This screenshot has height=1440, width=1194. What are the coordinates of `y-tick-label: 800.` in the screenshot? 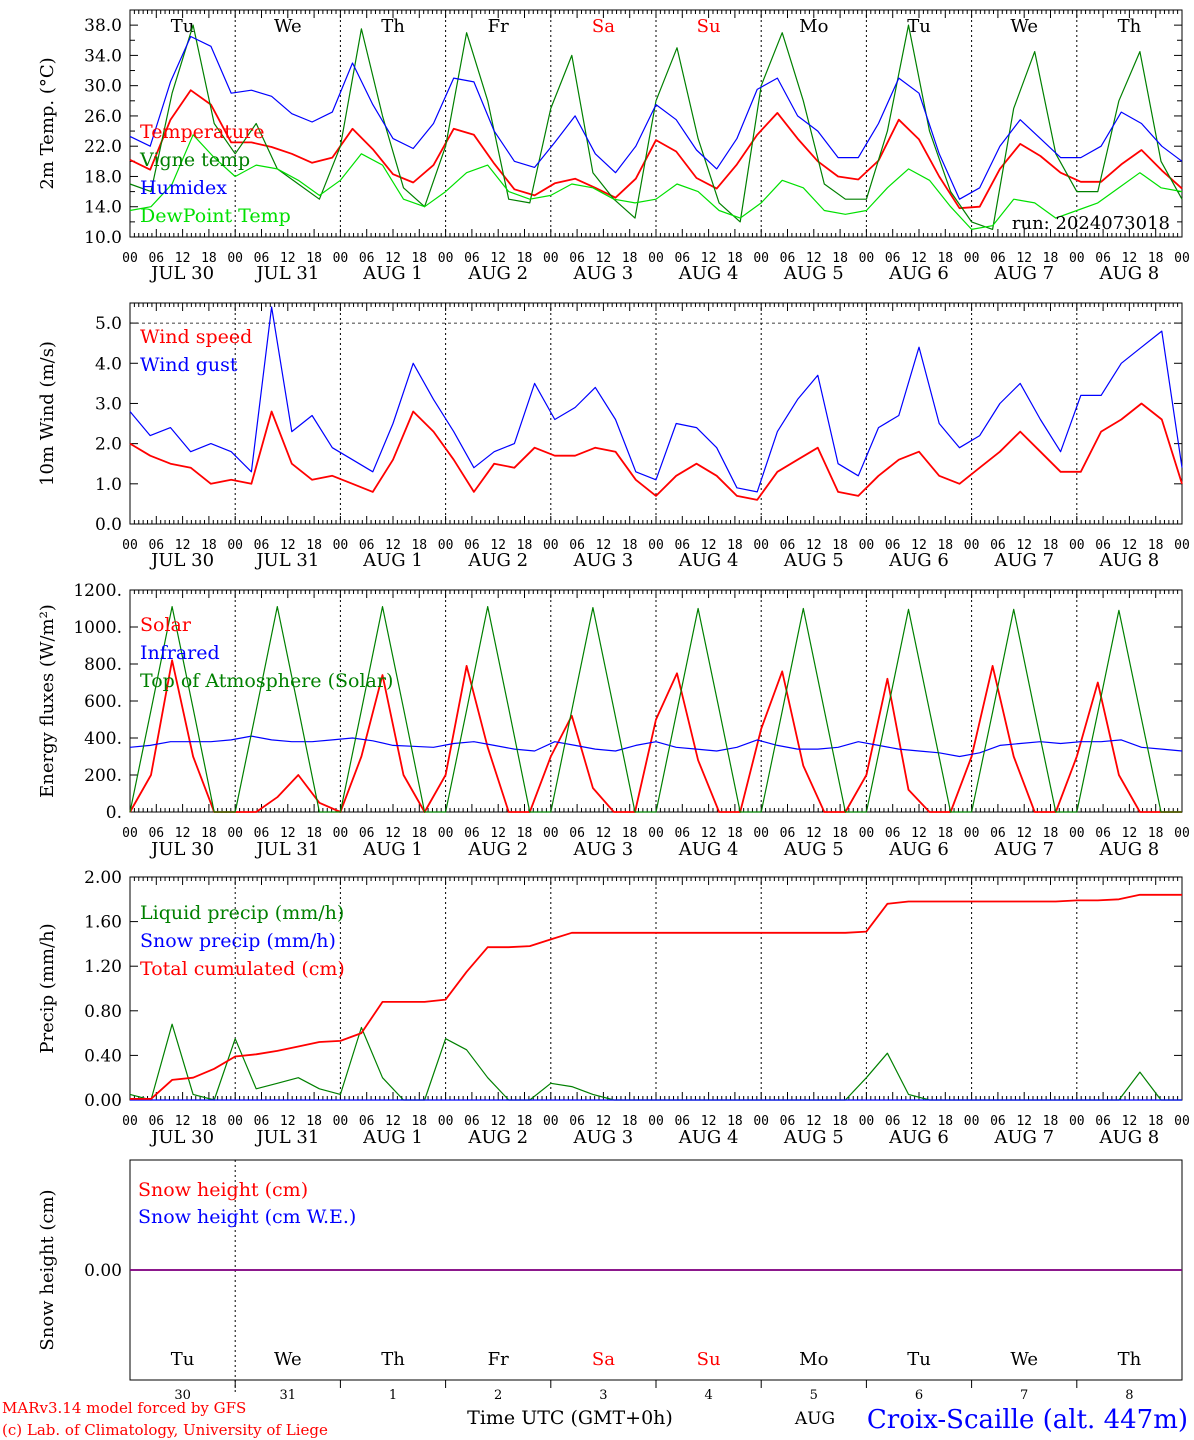 It's located at (103, 665).